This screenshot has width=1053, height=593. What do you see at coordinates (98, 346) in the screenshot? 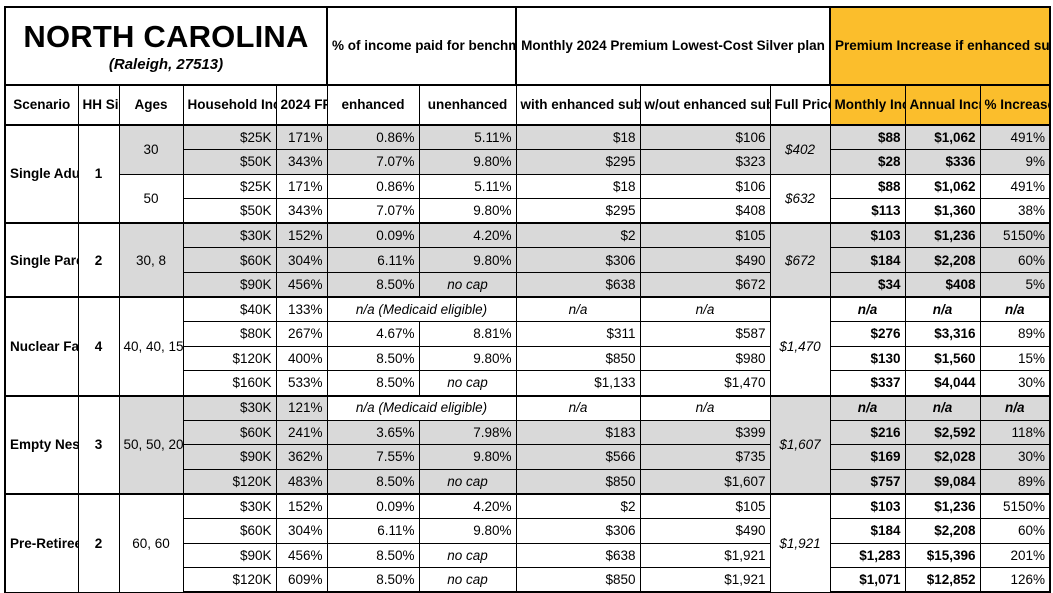
I see `household-size-cell: 4` at bounding box center [98, 346].